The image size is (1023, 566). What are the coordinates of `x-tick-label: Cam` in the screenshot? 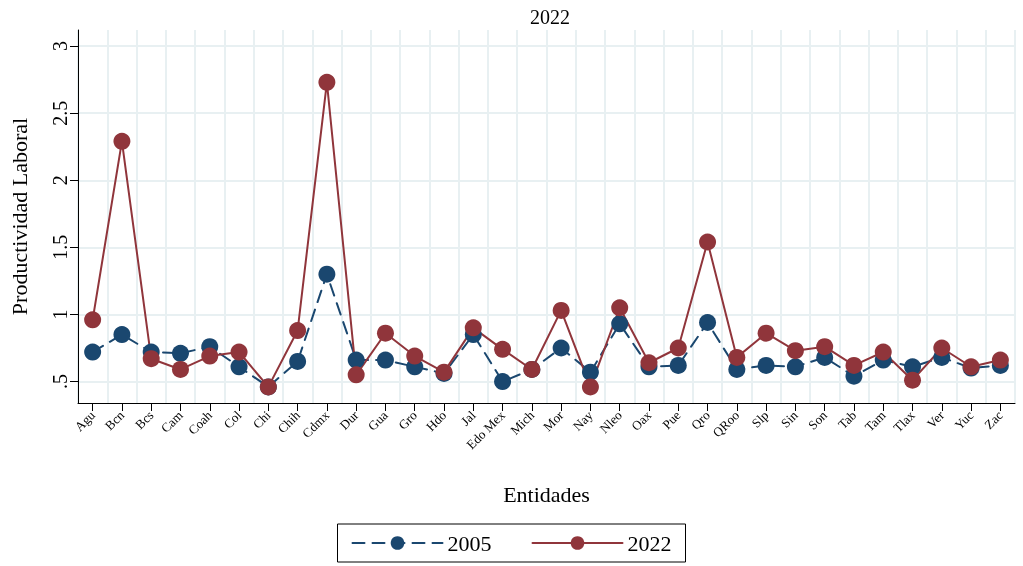 It's located at (171, 421).